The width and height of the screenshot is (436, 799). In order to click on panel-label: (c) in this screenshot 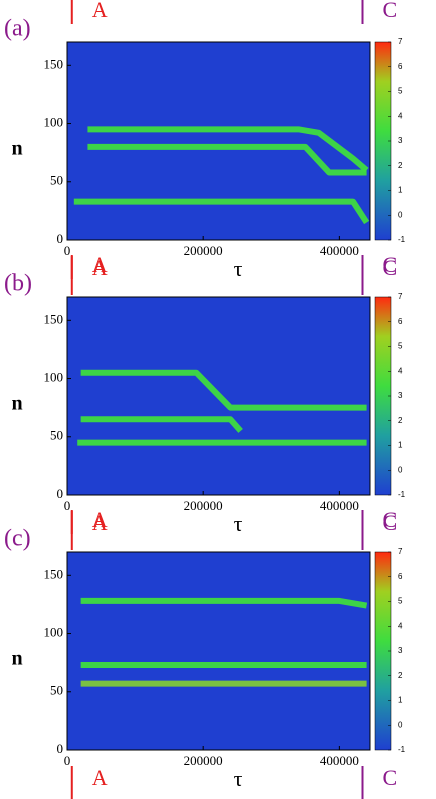, I will do `click(17, 539)`.